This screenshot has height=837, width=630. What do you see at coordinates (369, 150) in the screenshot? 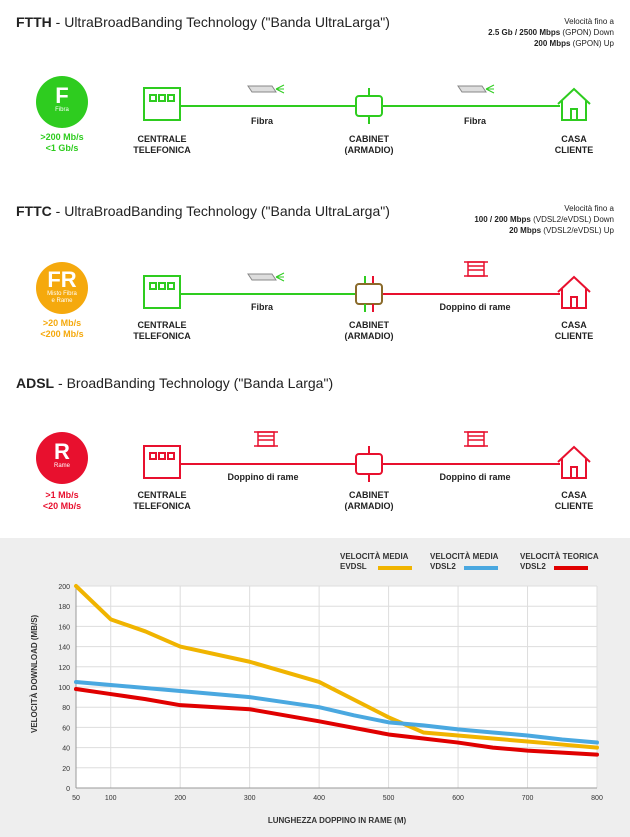
I see `ftth-node2-line2: (ARMADIO)` at bounding box center [369, 150].